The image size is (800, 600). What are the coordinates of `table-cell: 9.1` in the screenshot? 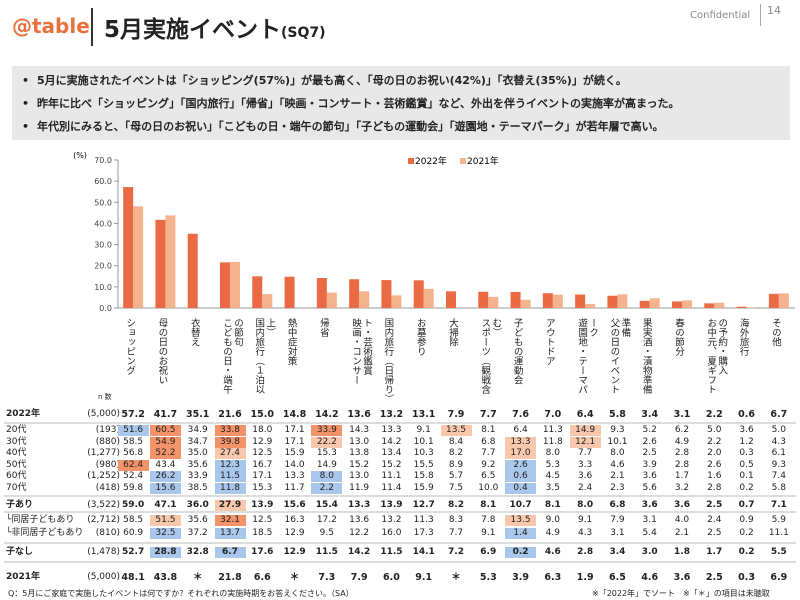 It's located at (585, 520).